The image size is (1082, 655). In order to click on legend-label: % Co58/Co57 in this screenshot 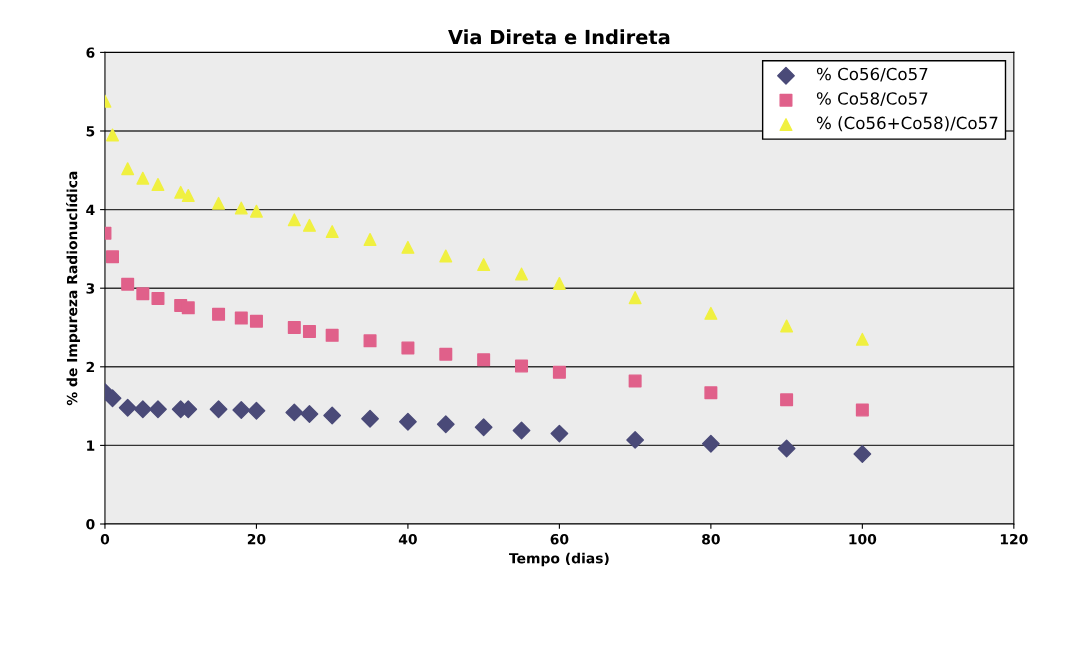, I will do `click(872, 99)`.